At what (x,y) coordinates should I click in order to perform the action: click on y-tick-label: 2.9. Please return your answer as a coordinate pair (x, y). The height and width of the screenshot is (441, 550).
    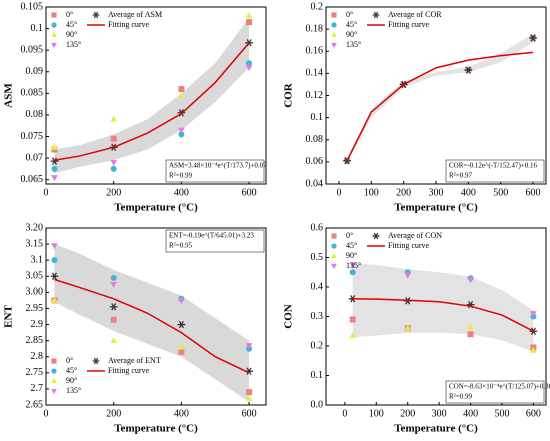
    Looking at the image, I should click on (37, 324).